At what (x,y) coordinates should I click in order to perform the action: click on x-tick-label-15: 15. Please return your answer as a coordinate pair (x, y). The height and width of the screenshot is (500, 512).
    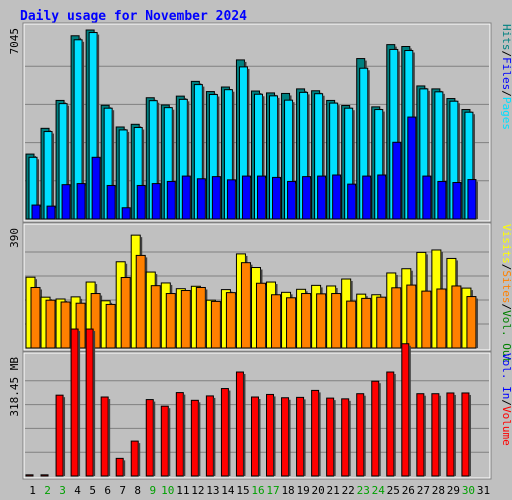
    Looking at the image, I should click on (242, 490).